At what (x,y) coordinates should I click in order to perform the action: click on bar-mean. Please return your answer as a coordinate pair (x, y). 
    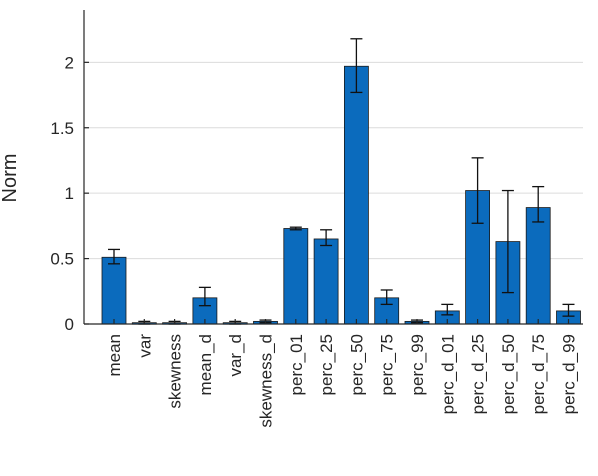
    Looking at the image, I should click on (114, 290).